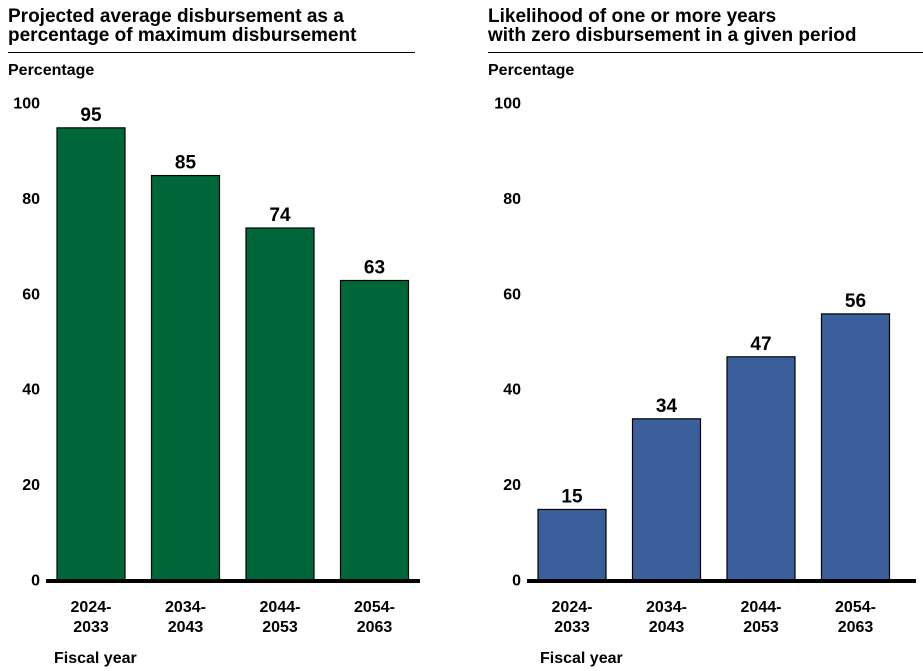 Image resolution: width=923 pixels, height=671 pixels. I want to click on bar-value-label: 34, so click(667, 406).